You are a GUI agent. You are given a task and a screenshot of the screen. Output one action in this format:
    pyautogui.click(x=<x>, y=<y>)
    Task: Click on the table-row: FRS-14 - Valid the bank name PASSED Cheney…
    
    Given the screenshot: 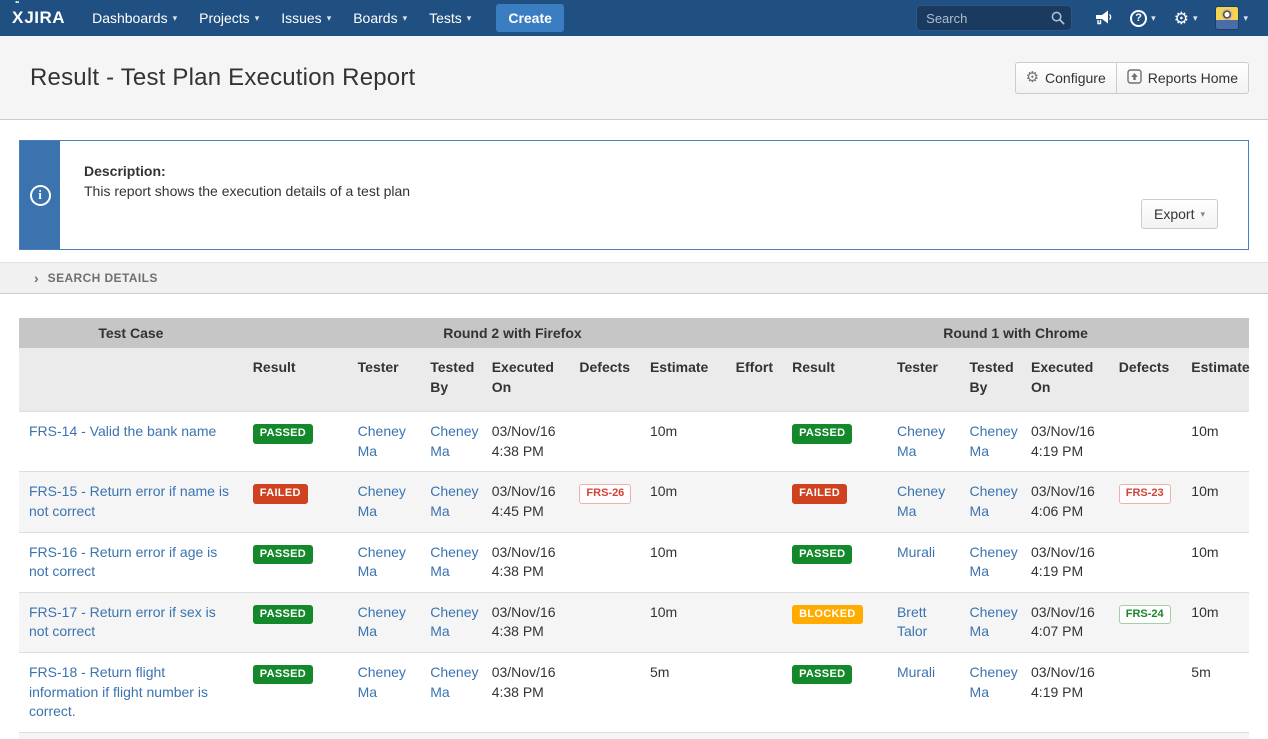 What is the action you would take?
    pyautogui.click(x=634, y=441)
    